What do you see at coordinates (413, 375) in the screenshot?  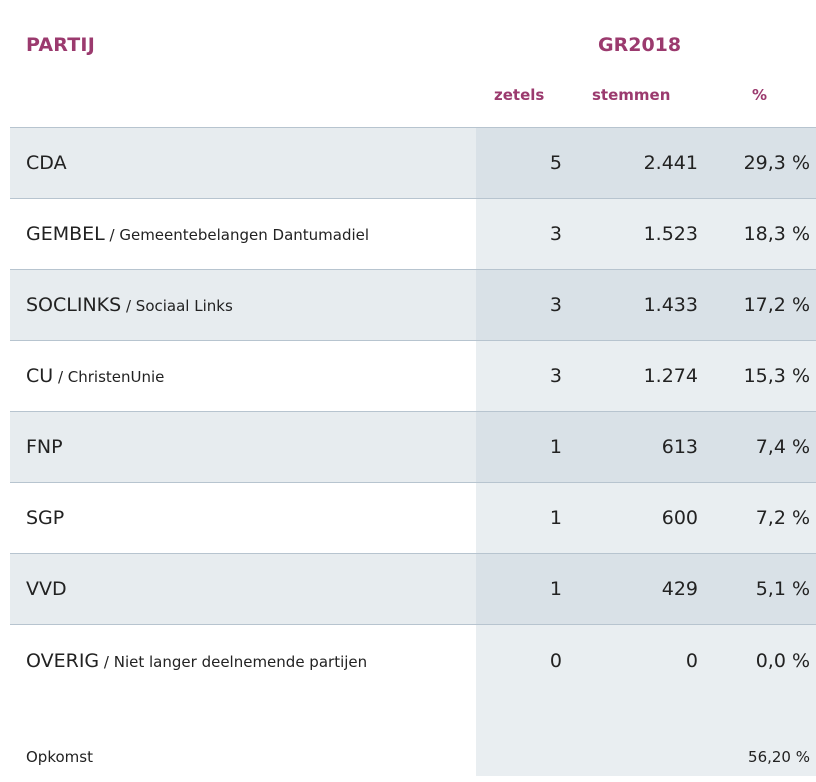 I see `table-row: CU / ChristenUnie 3 1.274 15,3 %` at bounding box center [413, 375].